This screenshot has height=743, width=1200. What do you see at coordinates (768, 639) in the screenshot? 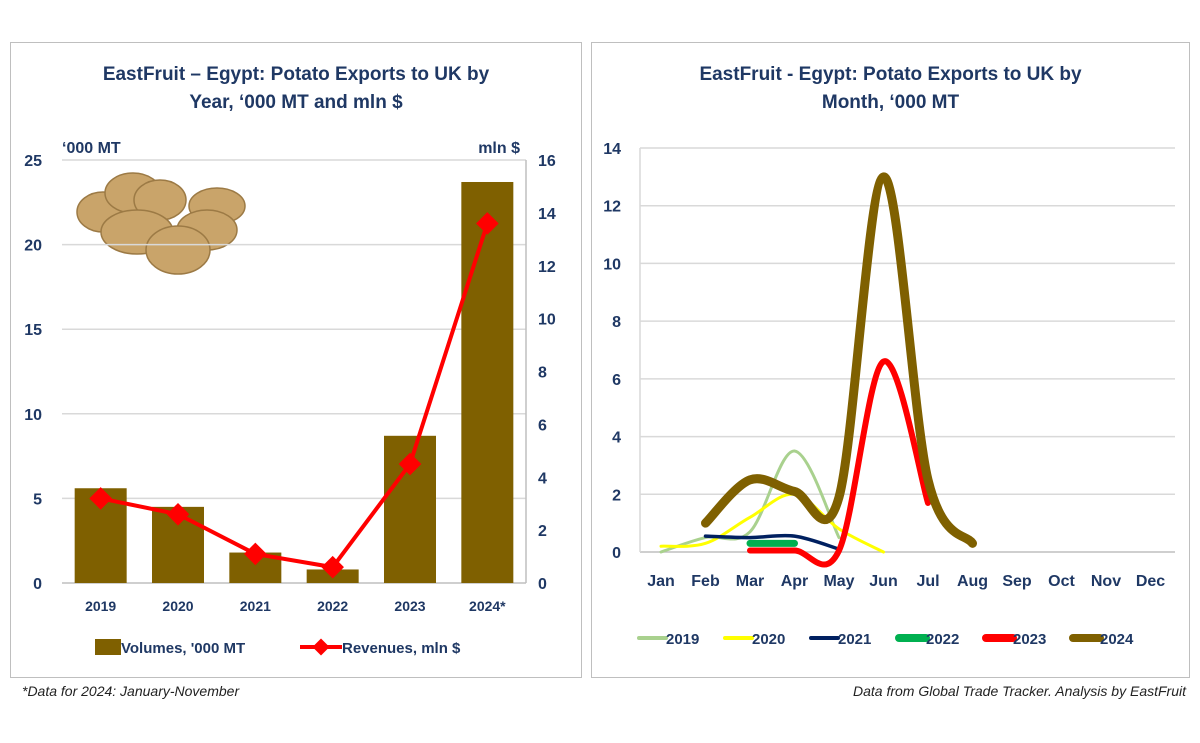
I see `legend-label-2020: 2020` at bounding box center [768, 639].